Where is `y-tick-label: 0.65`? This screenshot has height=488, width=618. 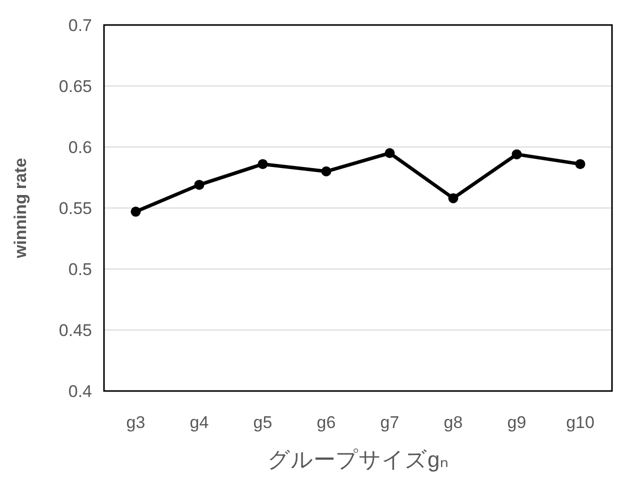 y-tick-label: 0.65 is located at coordinates (75, 86).